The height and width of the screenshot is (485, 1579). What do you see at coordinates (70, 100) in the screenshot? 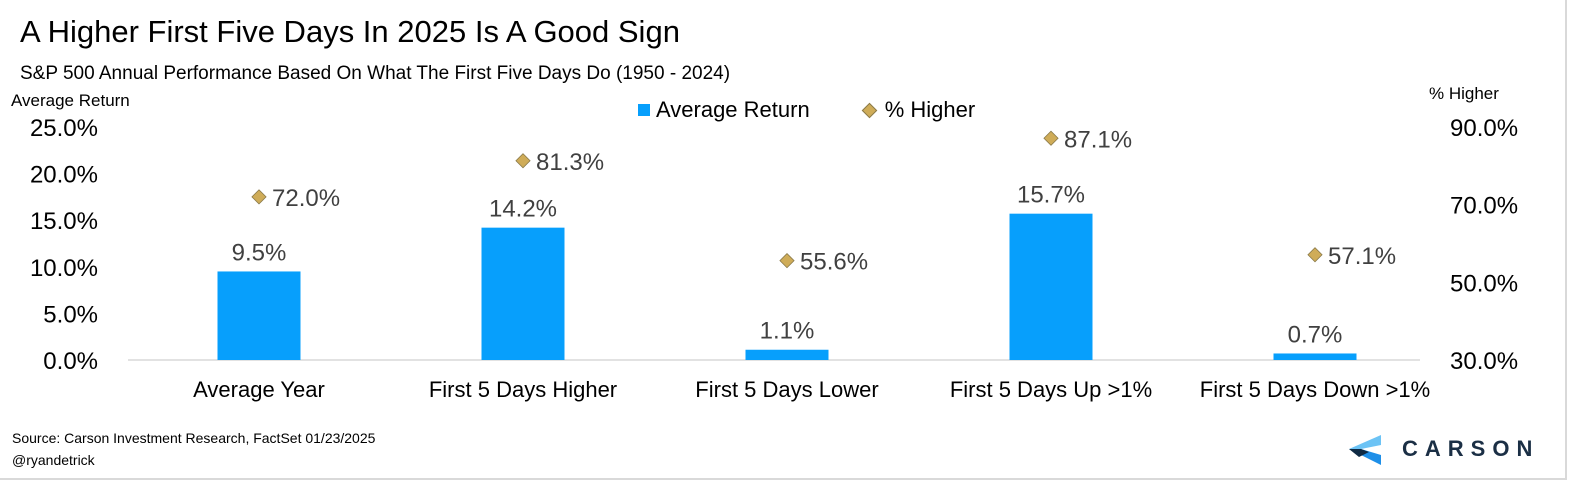
I see `y-axis-label-left: Average Return` at bounding box center [70, 100].